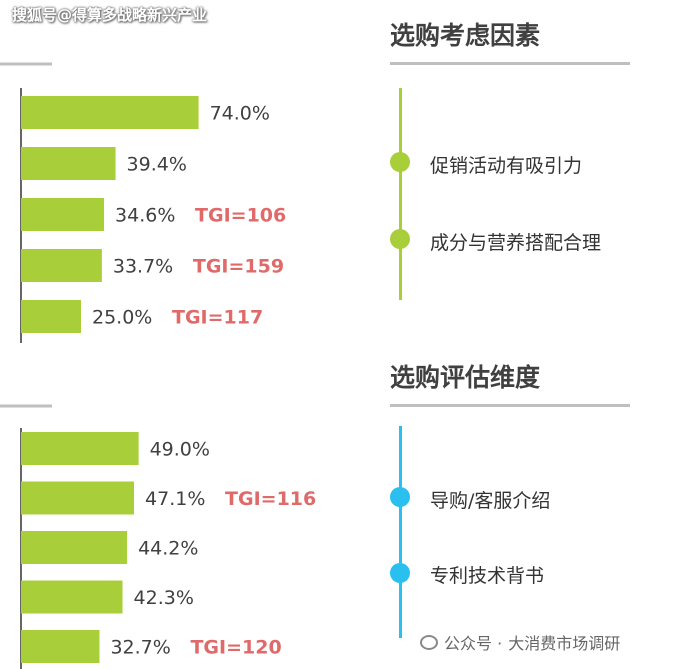 This screenshot has width=678, height=669. What do you see at coordinates (217, 318) in the screenshot?
I see `top-tgi-label-5: TGI=117` at bounding box center [217, 318].